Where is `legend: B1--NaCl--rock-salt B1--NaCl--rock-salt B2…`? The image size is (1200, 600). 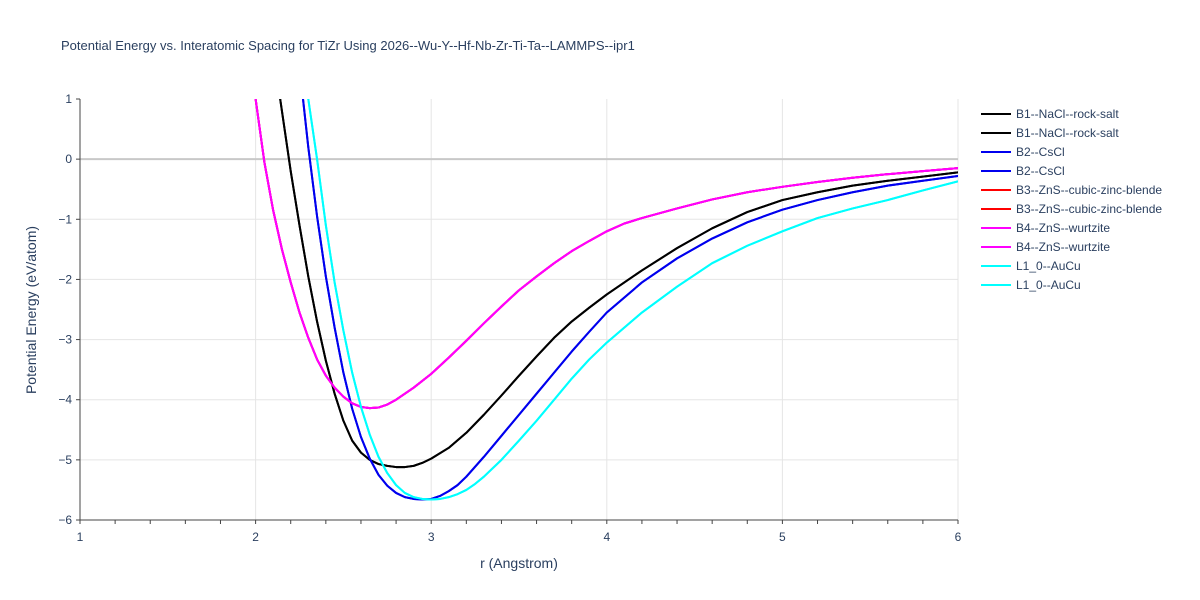
legend: B1--NaCl--rock-salt B1--NaCl--rock-salt B2… is located at coordinates (1071, 199).